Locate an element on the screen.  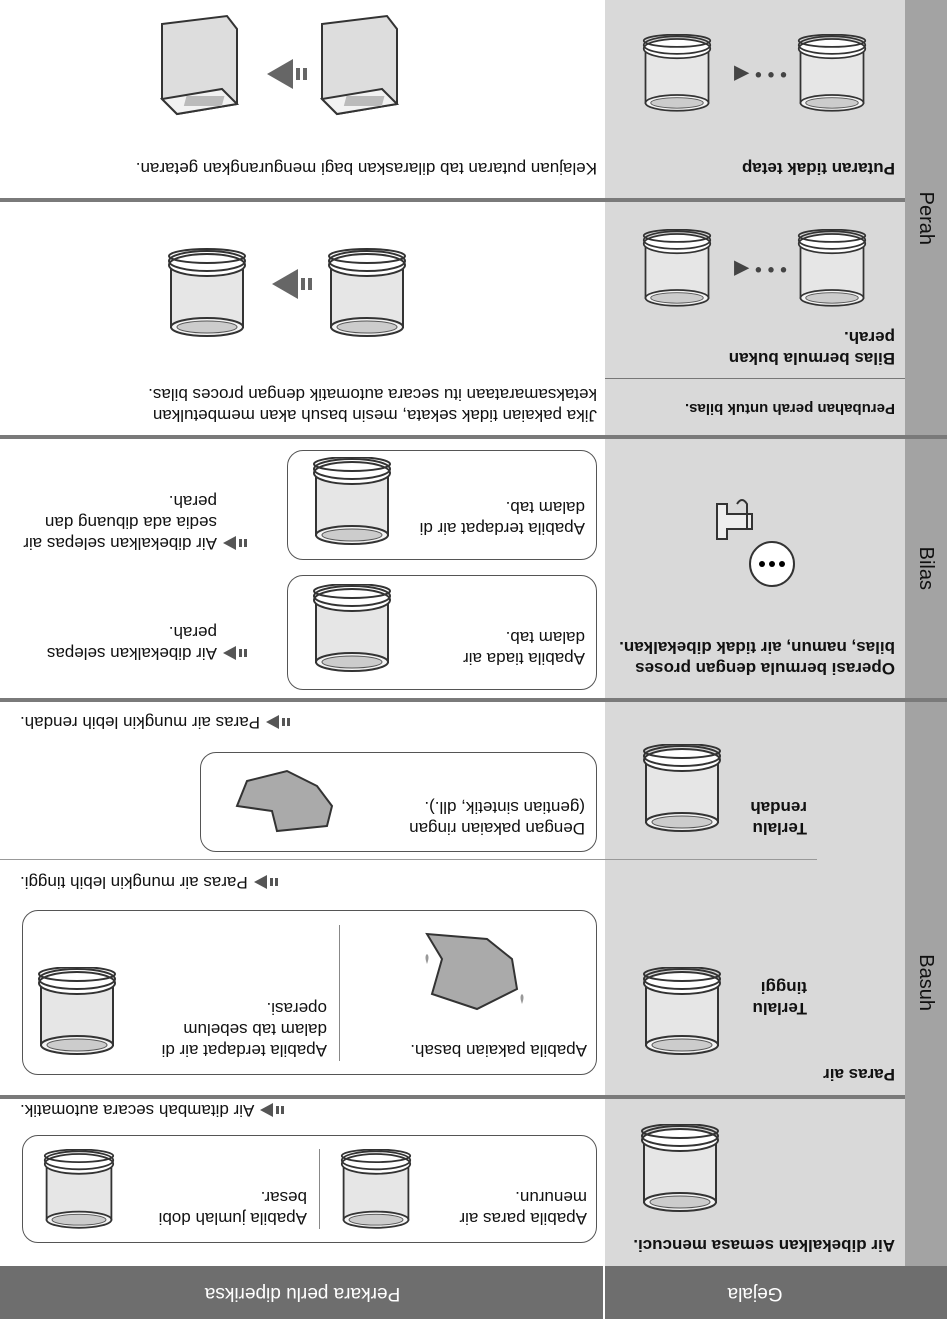
section-wash: Basuh is located at coordinates (926, 983).